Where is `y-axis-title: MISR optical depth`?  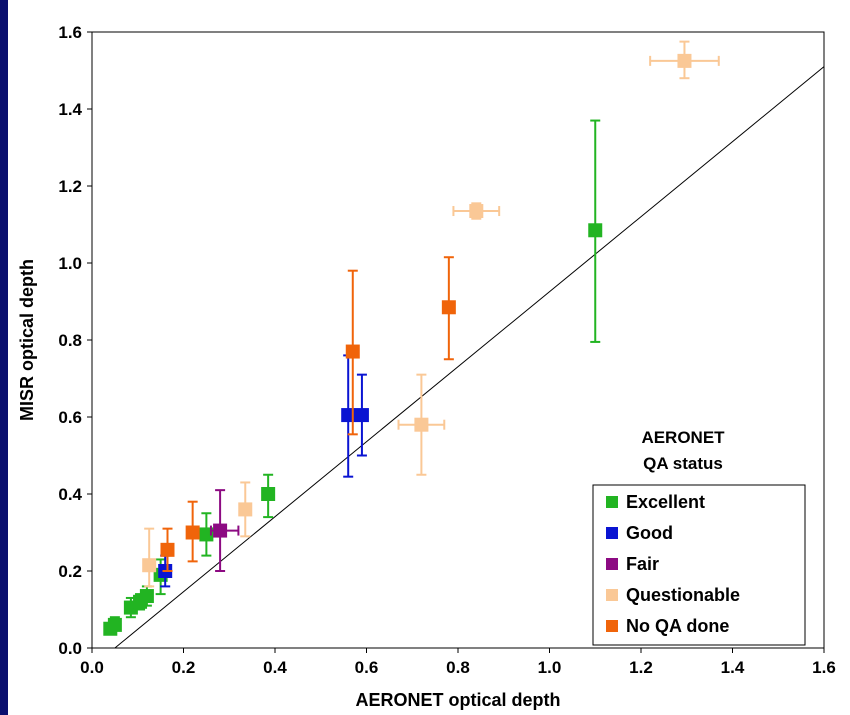 y-axis-title: MISR optical depth is located at coordinates (27, 340).